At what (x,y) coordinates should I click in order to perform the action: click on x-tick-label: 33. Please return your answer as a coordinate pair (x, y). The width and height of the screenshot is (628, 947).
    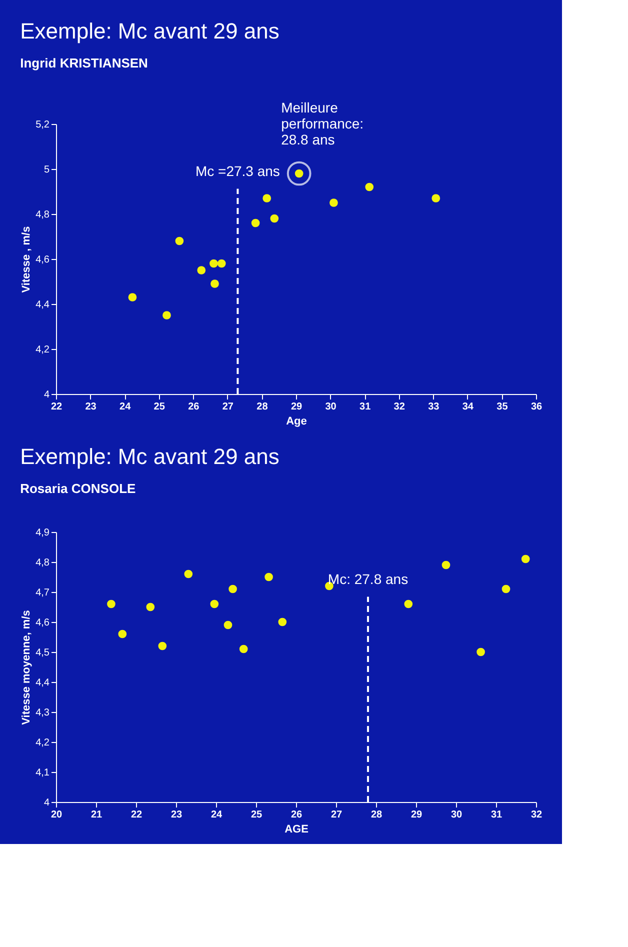
    Looking at the image, I should click on (434, 407).